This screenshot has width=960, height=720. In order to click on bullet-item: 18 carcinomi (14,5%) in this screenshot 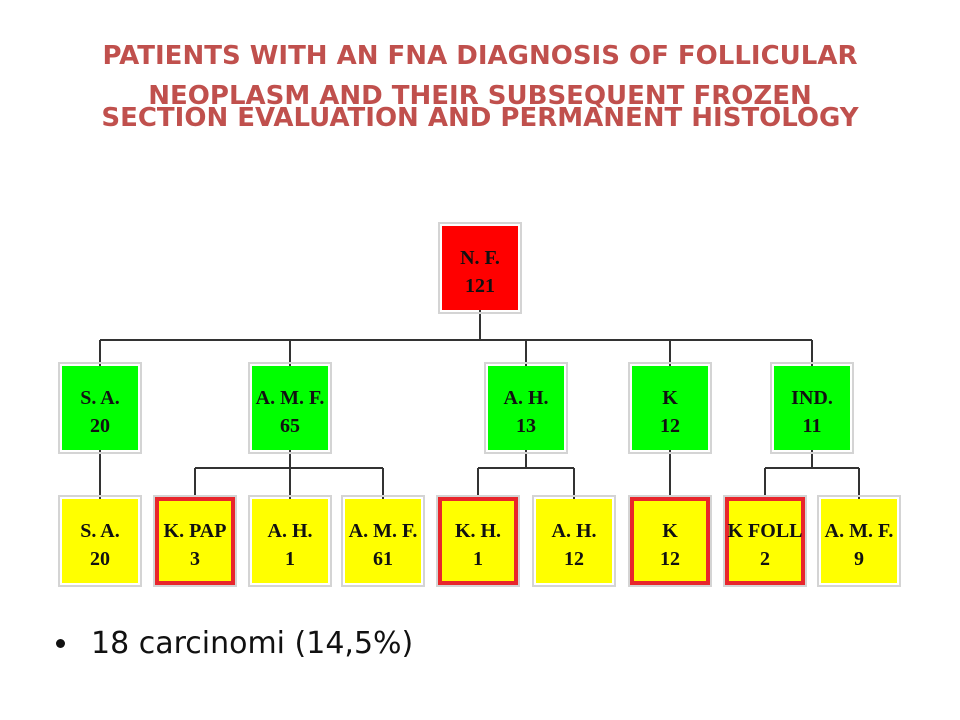, I will do `click(234, 643)`.